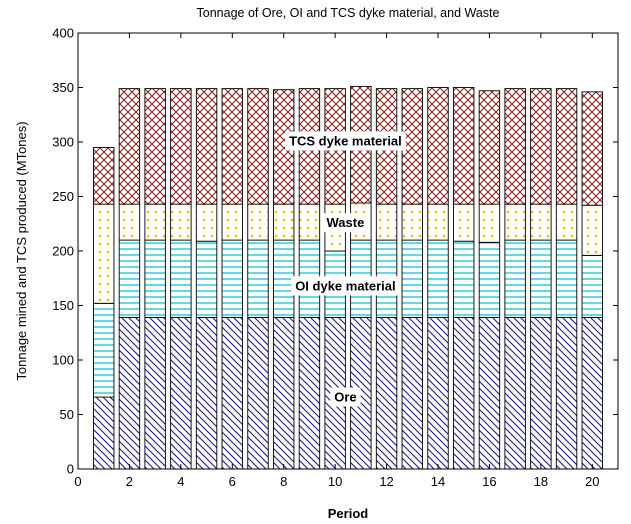 The width and height of the screenshot is (631, 524). I want to click on x-tick-label: 20, so click(592, 481).